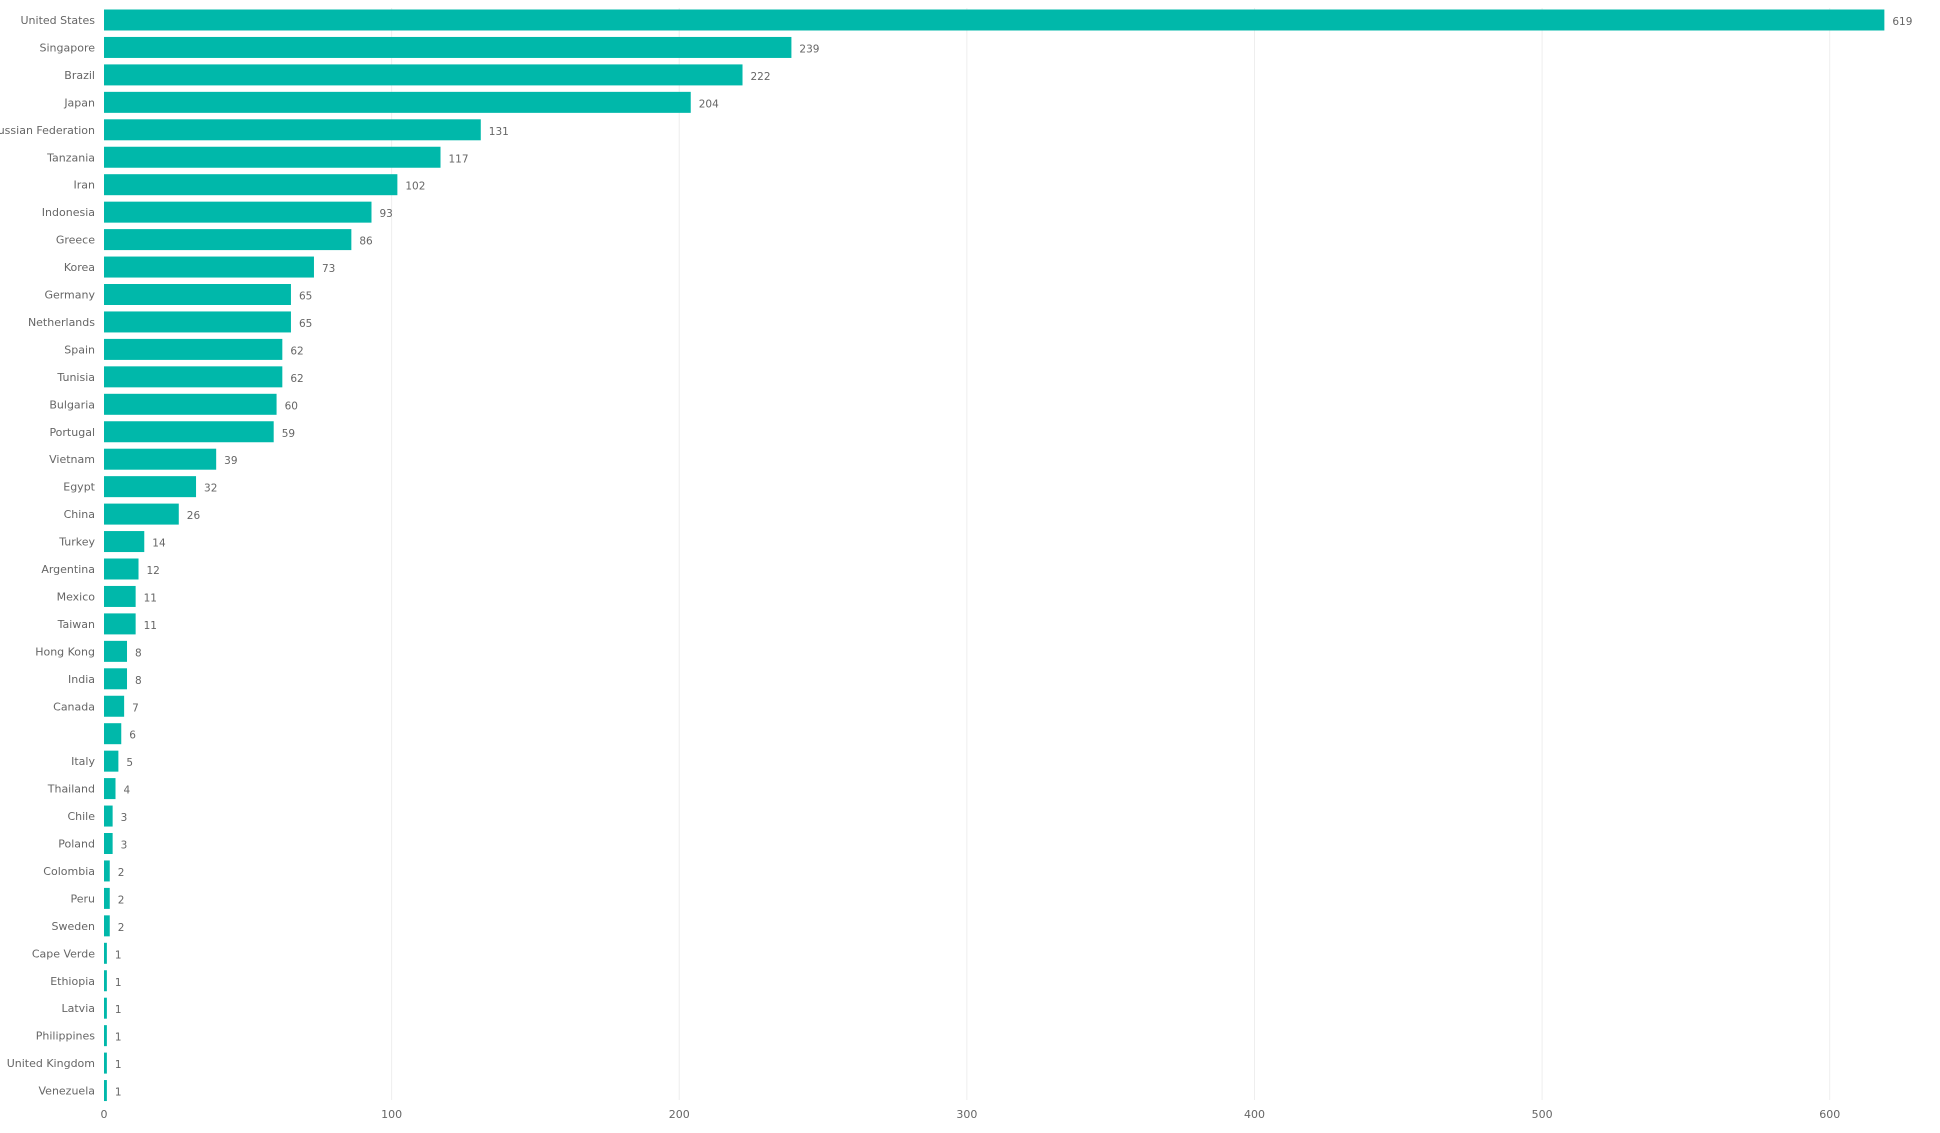 The height and width of the screenshot is (1133, 1940). Describe the element at coordinates (66, 1036) in the screenshot. I see `category-label: Philippines` at that location.